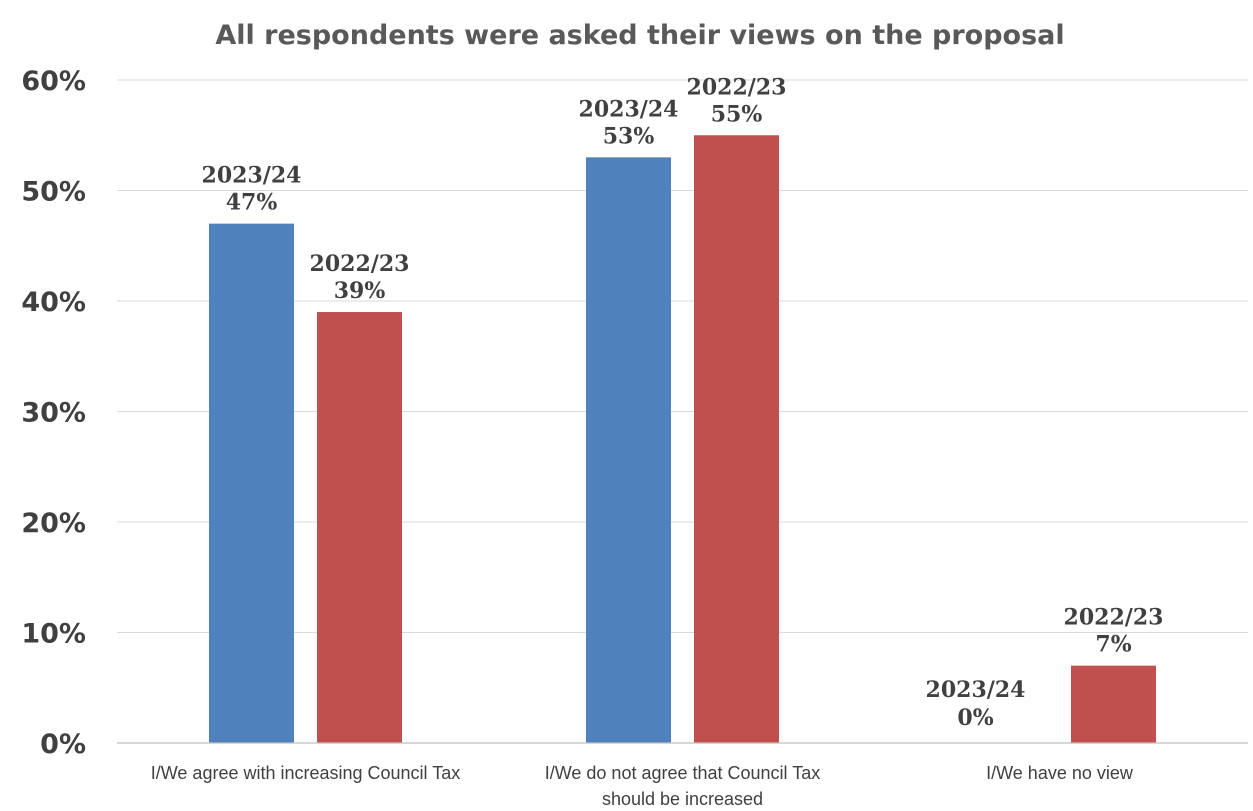  I want to click on data-label-value: 53%, so click(629, 136).